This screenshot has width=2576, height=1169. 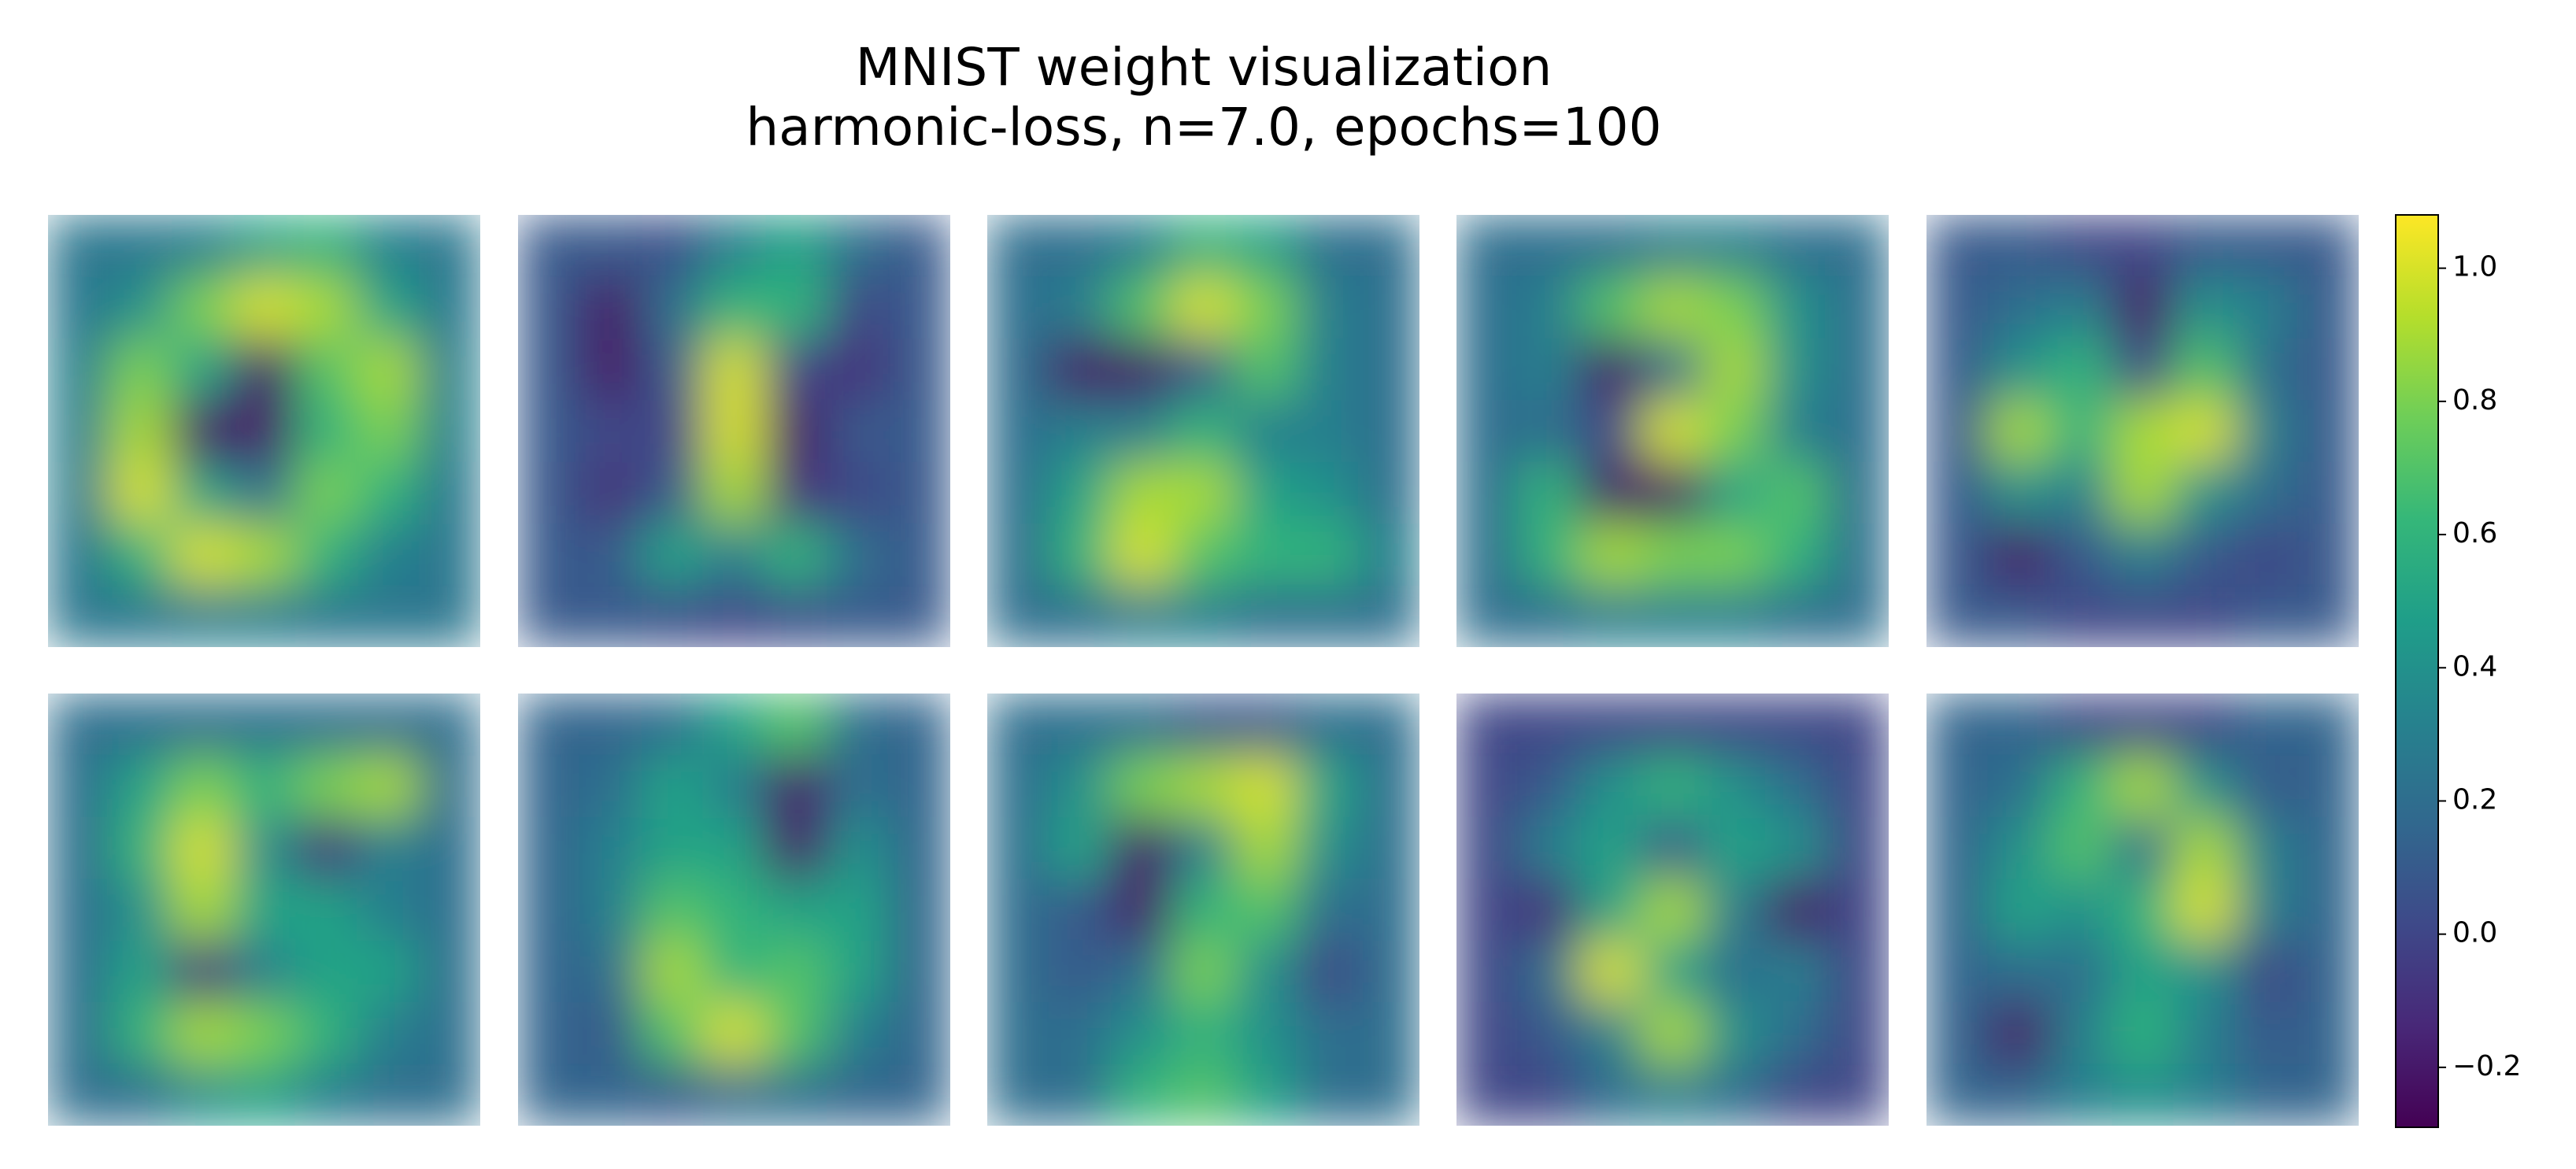 I want to click on heatmap-cells, so click(x=1203, y=910).